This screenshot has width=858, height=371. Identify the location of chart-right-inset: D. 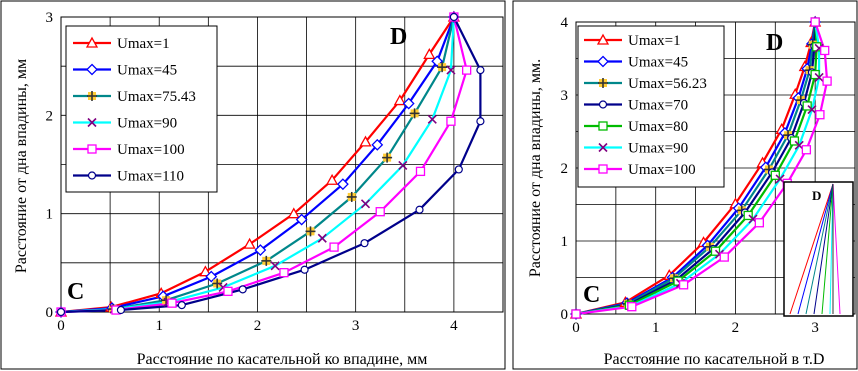
(818, 249).